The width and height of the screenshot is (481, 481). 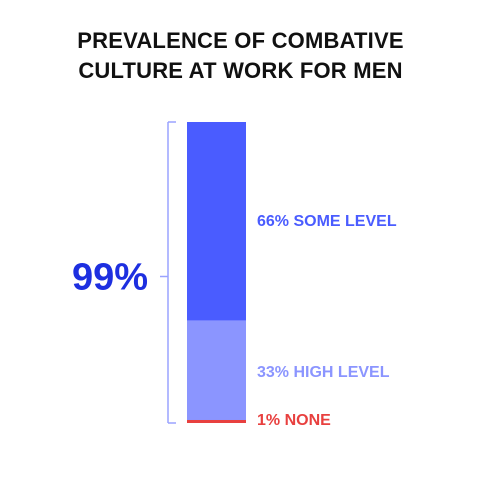 I want to click on total-bracket, so click(x=168, y=272).